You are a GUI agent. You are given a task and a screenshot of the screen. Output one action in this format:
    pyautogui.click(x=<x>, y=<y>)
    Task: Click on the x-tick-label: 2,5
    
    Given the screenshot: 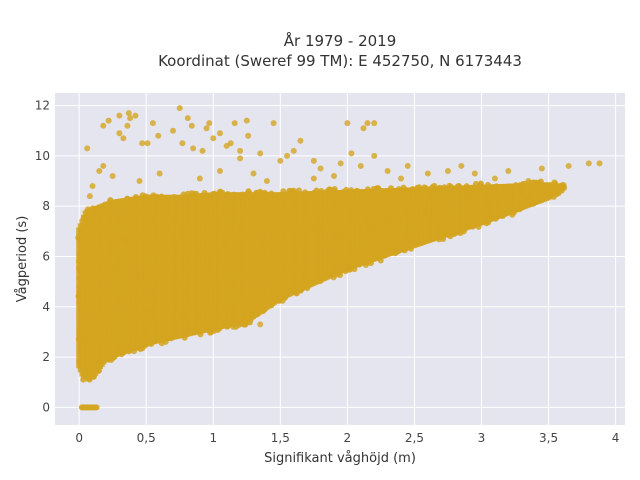 What is the action you would take?
    pyautogui.click(x=414, y=438)
    